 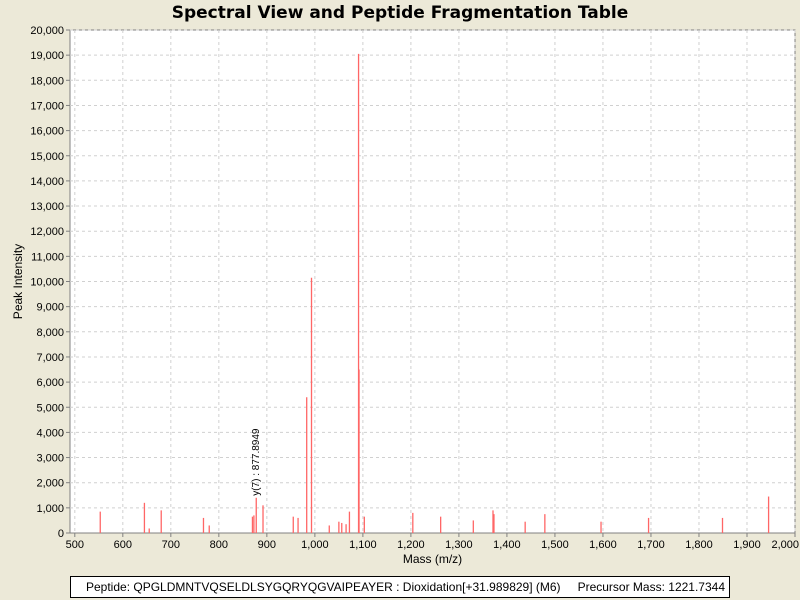 I want to click on x-tick-label: 1,600, so click(x=603, y=545).